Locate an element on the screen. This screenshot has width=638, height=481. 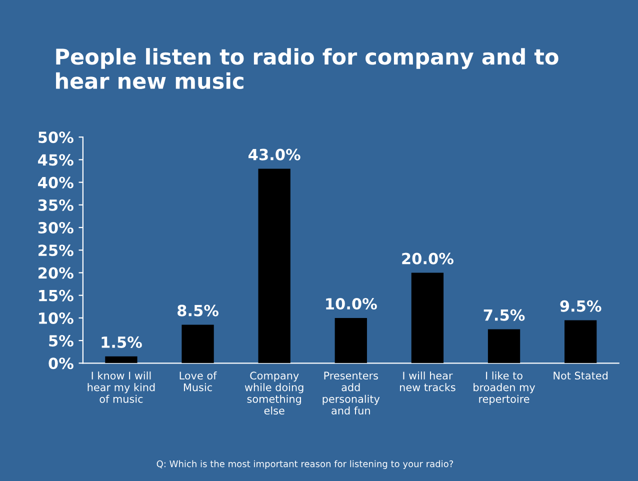
data-label: 1.5% is located at coordinates (122, 342).